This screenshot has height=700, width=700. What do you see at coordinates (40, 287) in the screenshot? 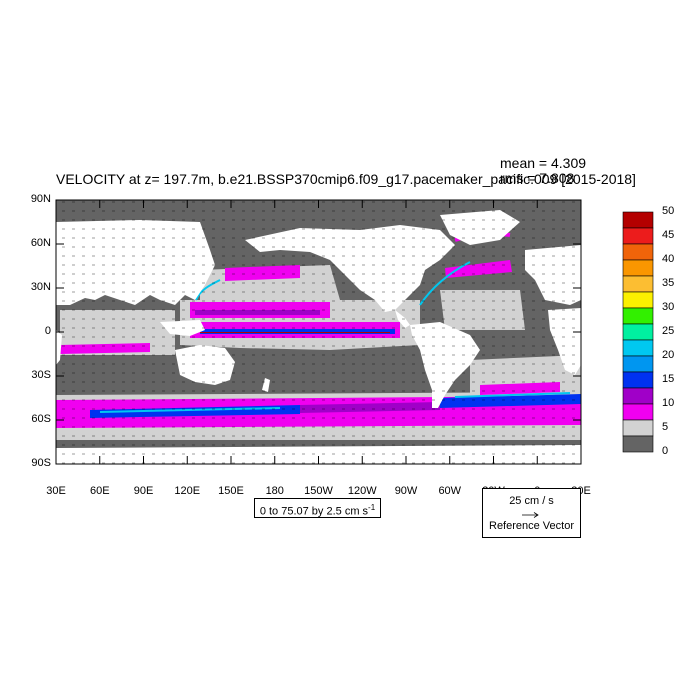
I see `lat-tick-label: 30N` at bounding box center [40, 287].